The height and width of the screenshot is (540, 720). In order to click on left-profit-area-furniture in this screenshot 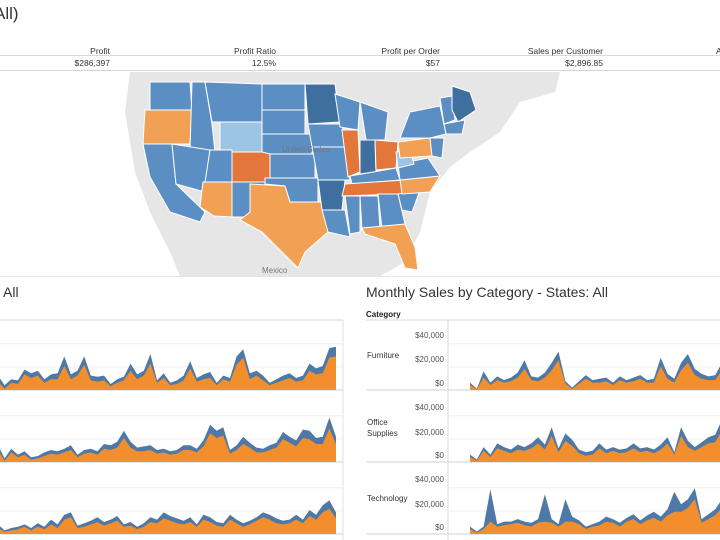, I will do `click(168, 373)`.